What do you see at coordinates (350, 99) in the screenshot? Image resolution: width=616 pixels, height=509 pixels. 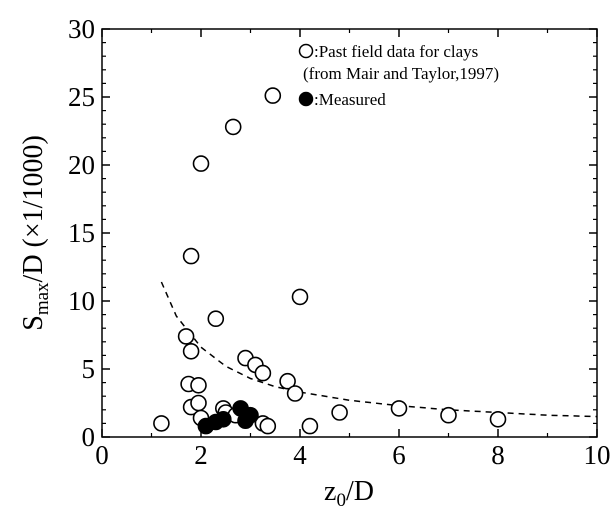 I see `legend-label-measured: :Measured` at bounding box center [350, 99].